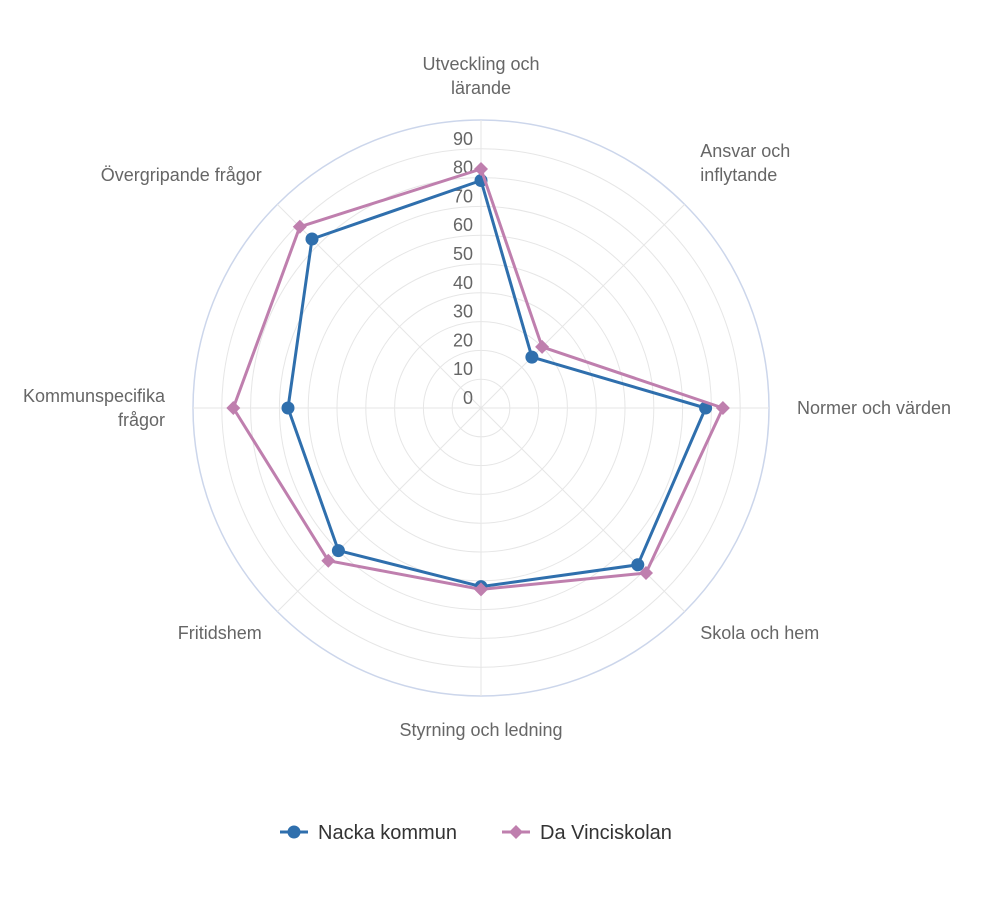  Describe the element at coordinates (181, 175) in the screenshot. I see `category-label: Övergripande frågor` at that location.